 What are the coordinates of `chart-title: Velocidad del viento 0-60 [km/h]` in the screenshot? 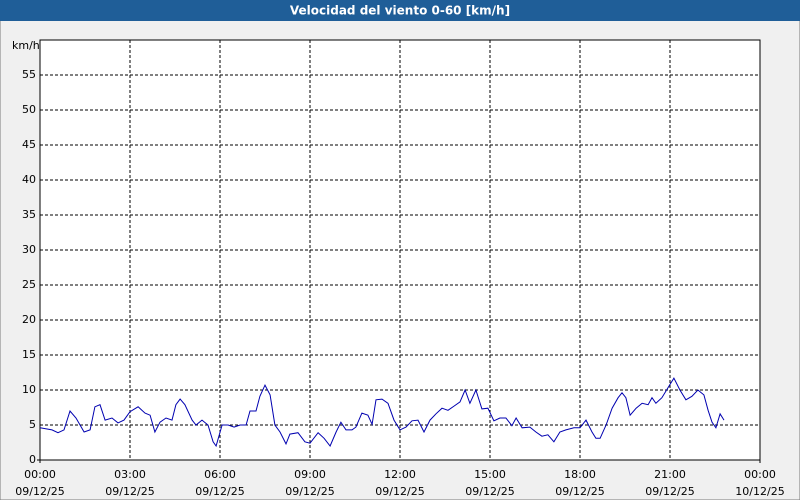 It's located at (400, 11).